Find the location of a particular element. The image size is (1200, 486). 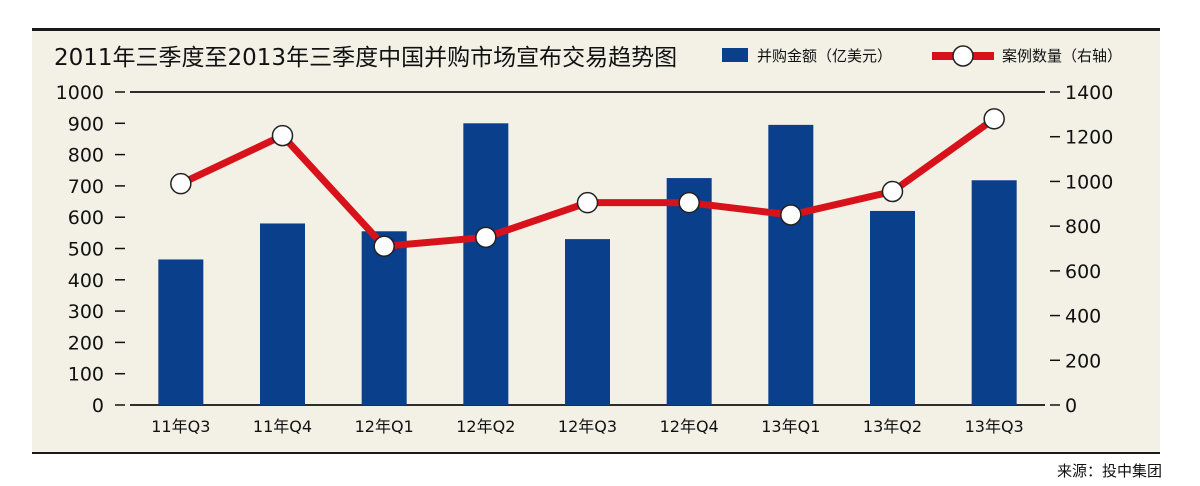

legend-line-label: 案例数量（右轴） is located at coordinates (1062, 56).